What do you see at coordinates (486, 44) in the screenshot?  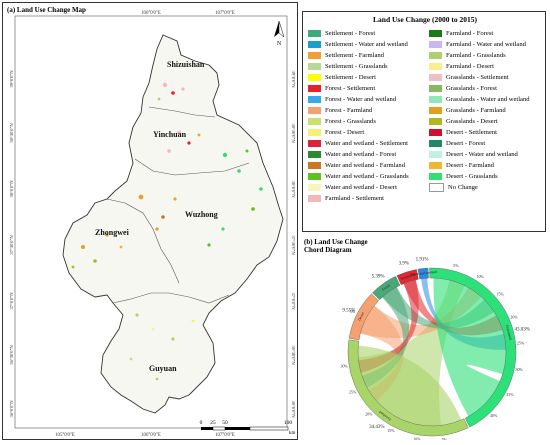 I see `legend-label: Farmland - Water and wetland` at bounding box center [486, 44].